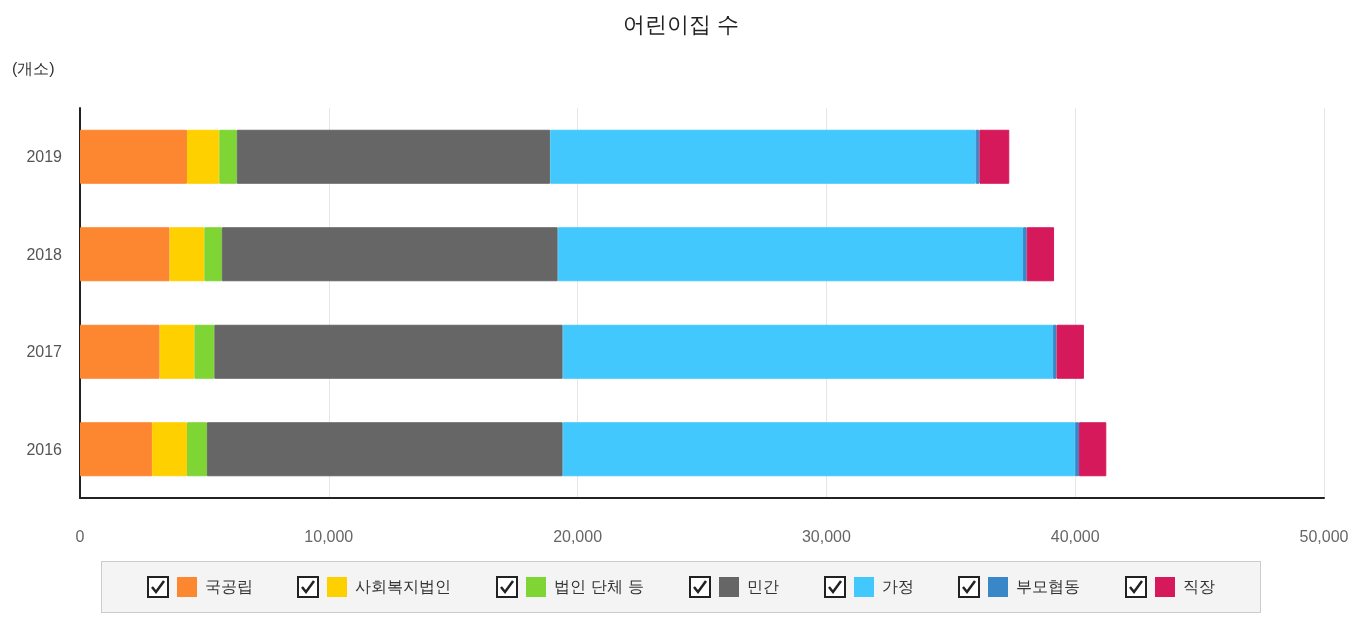 Image resolution: width=1362 pixels, height=632 pixels. Describe the element at coordinates (1048, 587) in the screenshot. I see `legend-label: 부모협동` at that location.